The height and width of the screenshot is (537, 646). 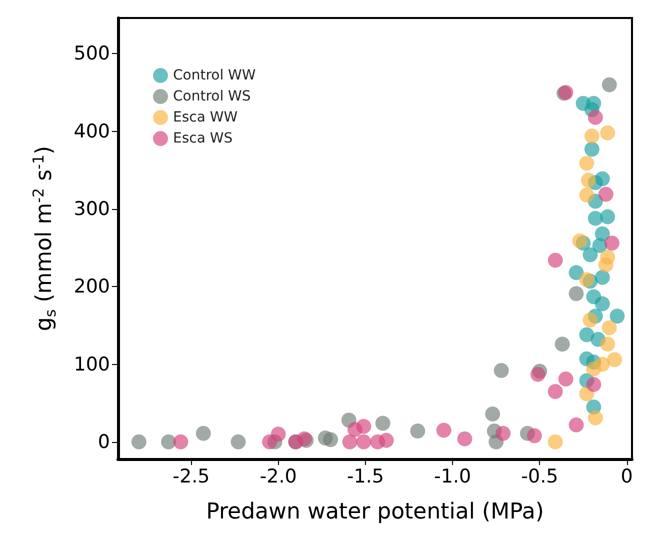 What do you see at coordinates (278, 477) in the screenshot?
I see `x-tick-label: -2.0` at bounding box center [278, 477].